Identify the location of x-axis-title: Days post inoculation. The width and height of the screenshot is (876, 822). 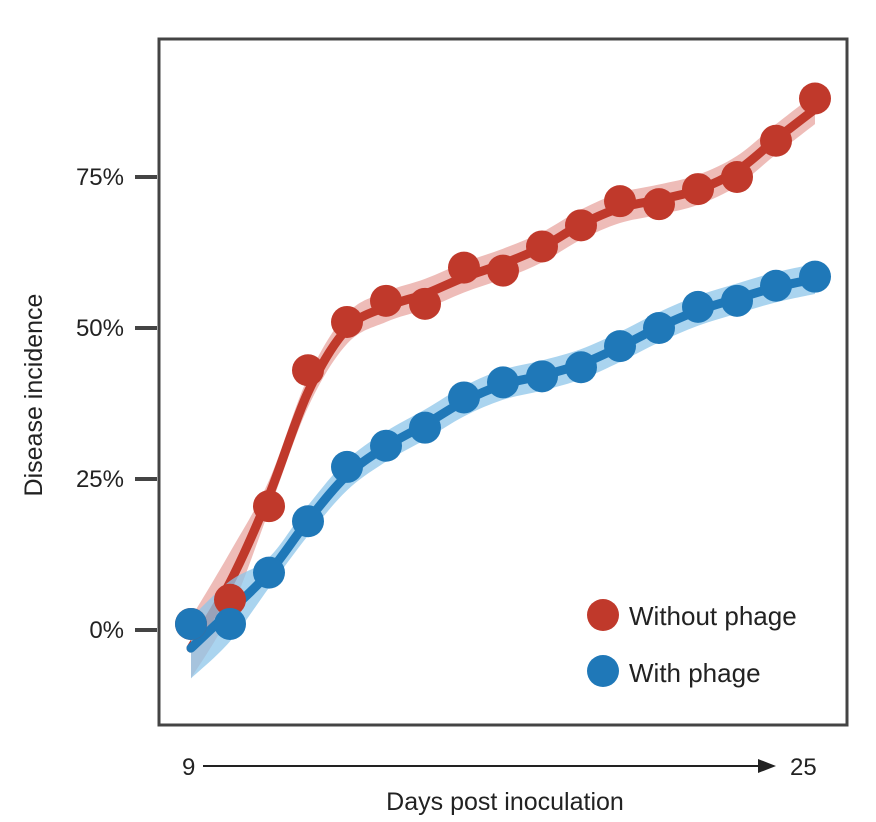
(505, 802).